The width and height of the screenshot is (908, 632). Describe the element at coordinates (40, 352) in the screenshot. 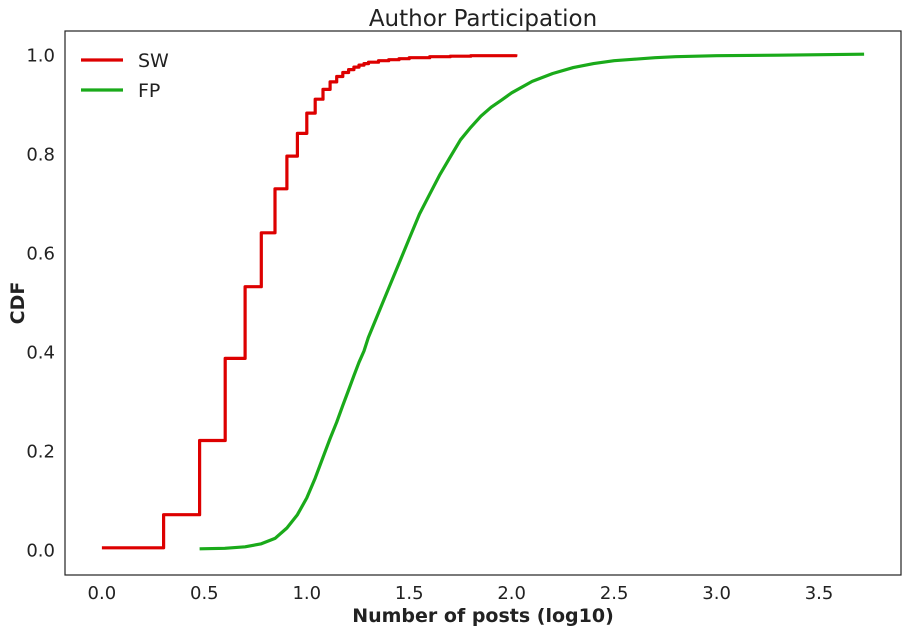

I see `y-tick-label: 0.4` at that location.